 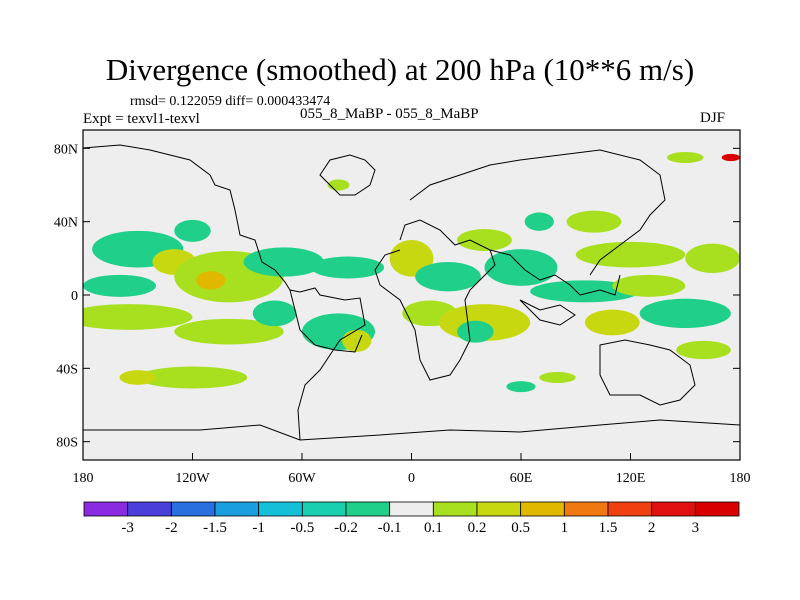 I want to click on x-tick-label: 60W, so click(x=302, y=478).